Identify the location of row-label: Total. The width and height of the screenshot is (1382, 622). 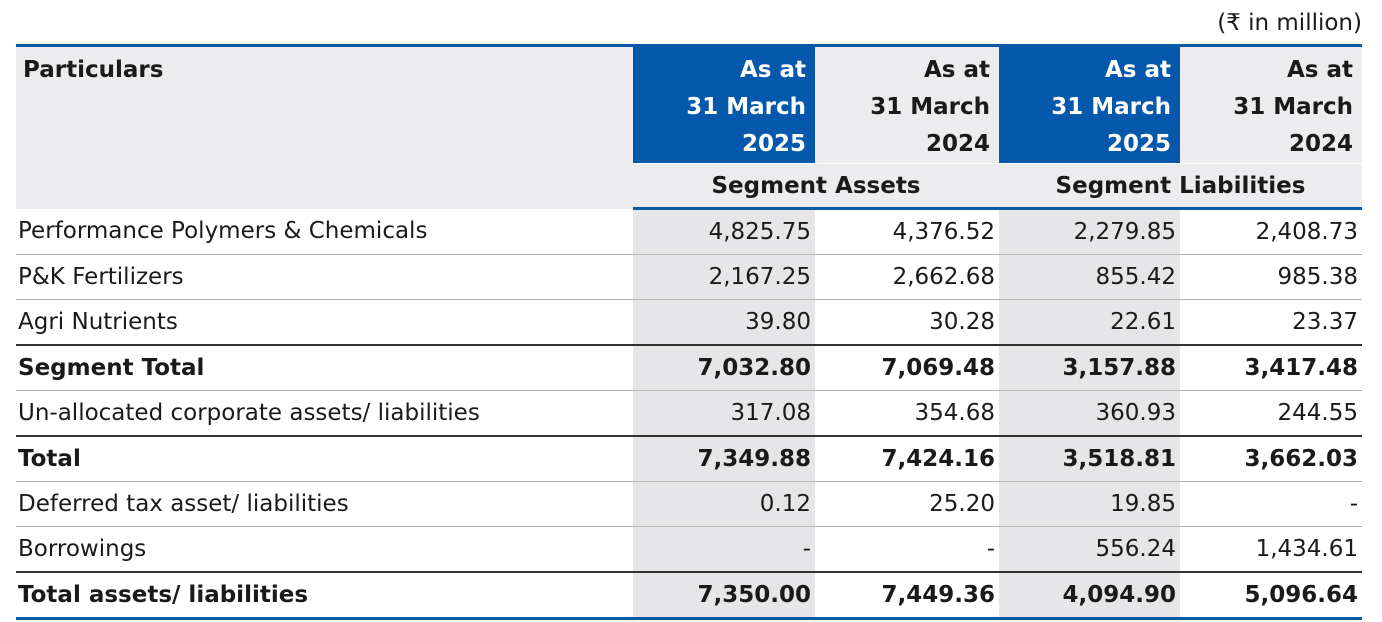
(324, 458).